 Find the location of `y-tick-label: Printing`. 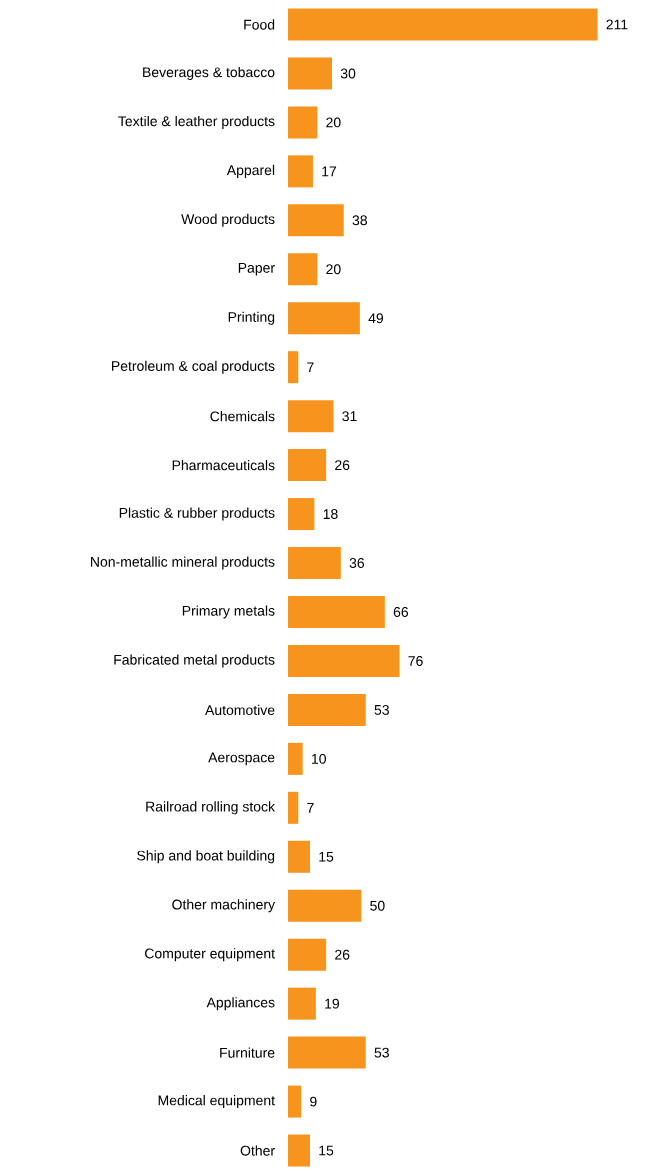

y-tick-label: Printing is located at coordinates (251, 318).